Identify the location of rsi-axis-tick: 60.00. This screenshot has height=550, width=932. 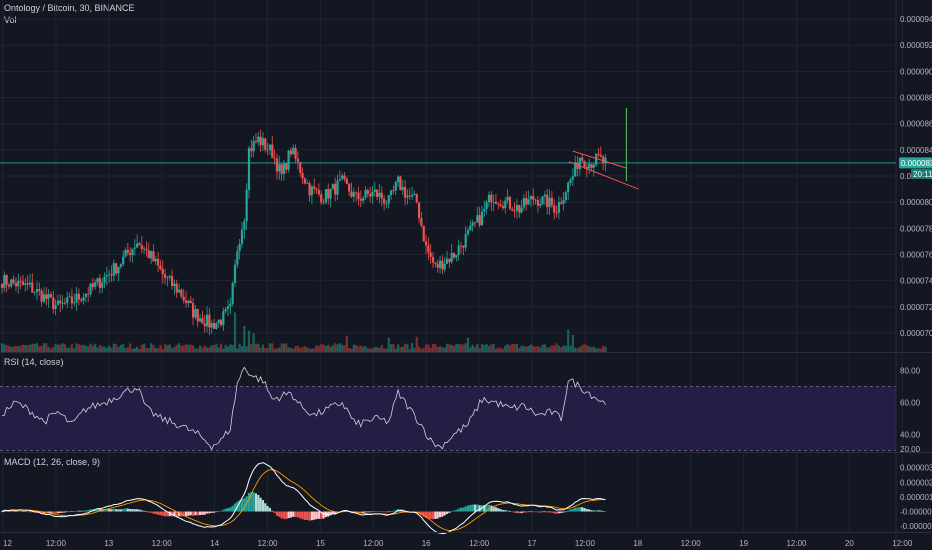
(910, 403).